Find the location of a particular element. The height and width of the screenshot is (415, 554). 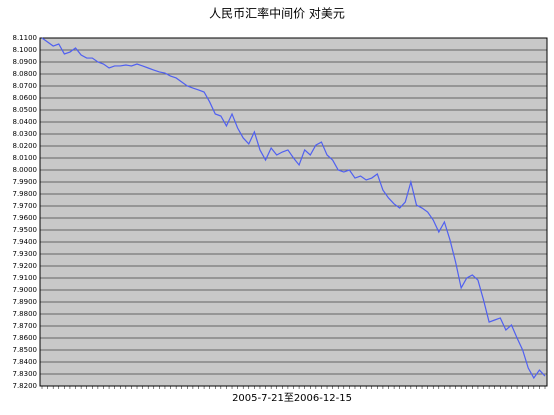

y-tick-label: 7.9800 is located at coordinates (25, 194).